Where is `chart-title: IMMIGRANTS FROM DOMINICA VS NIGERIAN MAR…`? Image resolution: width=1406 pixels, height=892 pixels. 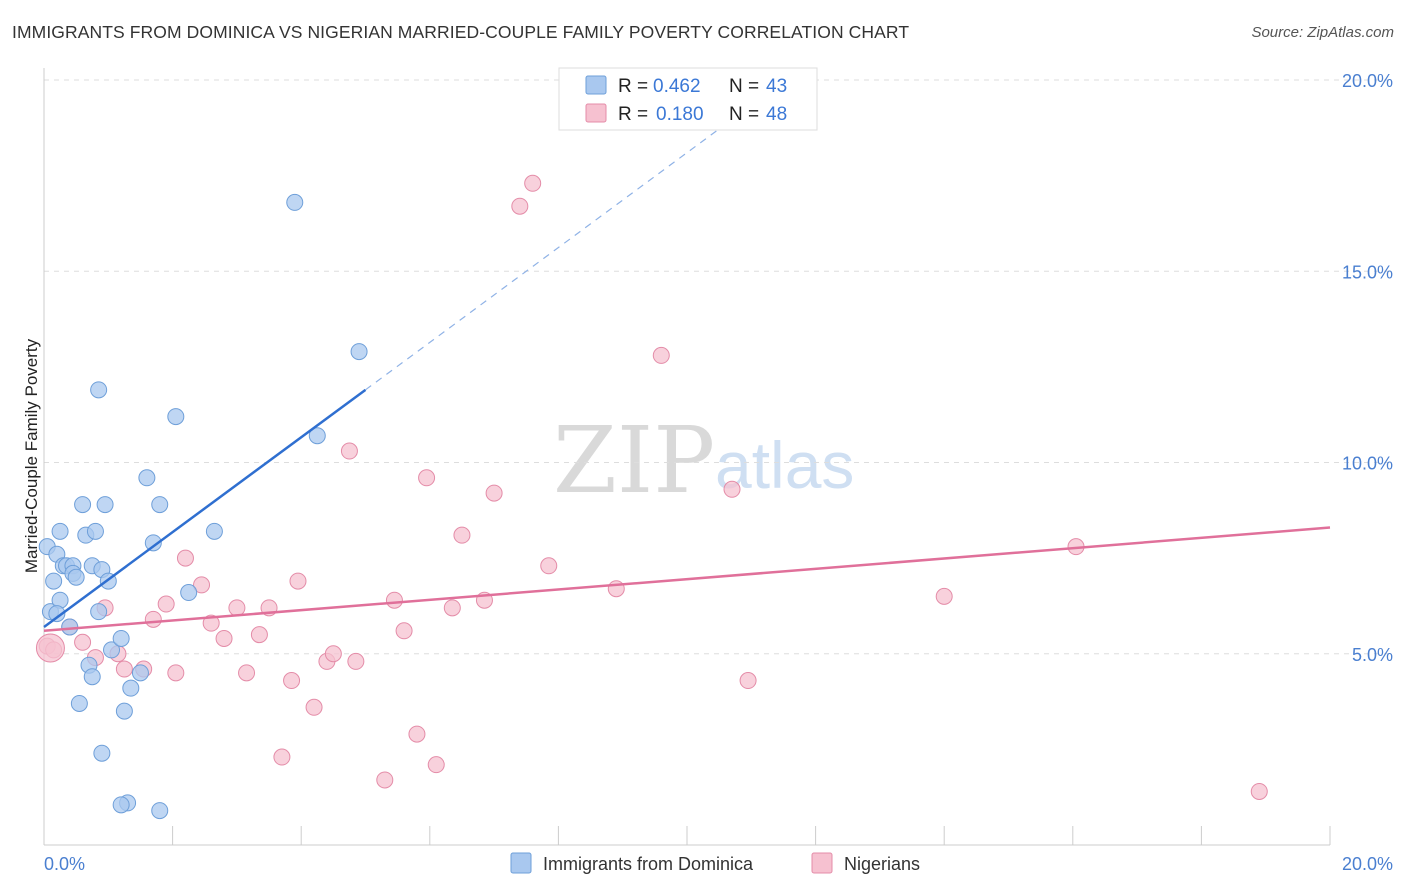
chart-title: IMMIGRANTS FROM DOMINICA VS NIGERIAN MAR… is located at coordinates (461, 32).